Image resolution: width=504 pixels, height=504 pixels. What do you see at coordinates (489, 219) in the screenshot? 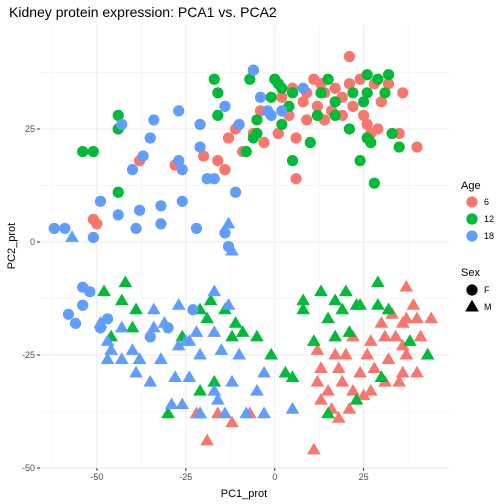
I see `age-legend-label: 12` at bounding box center [489, 219].